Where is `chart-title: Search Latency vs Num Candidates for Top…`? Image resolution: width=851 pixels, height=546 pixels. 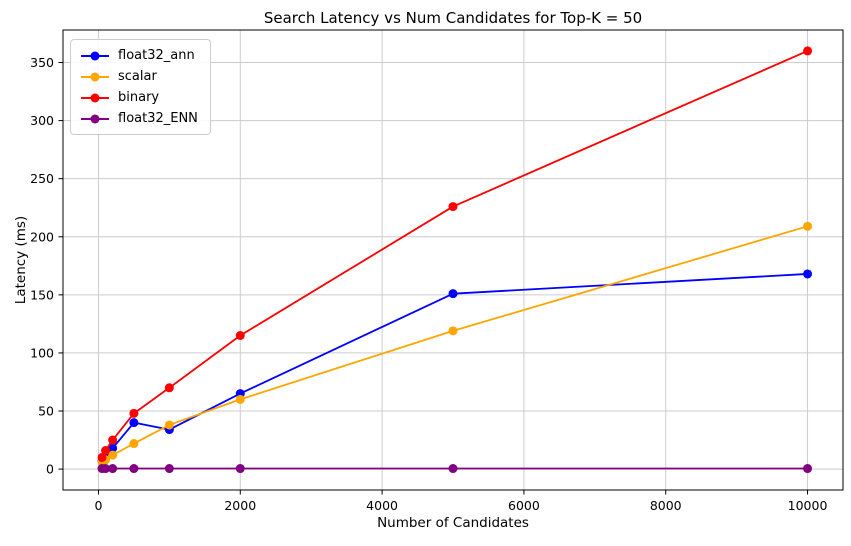
chart-title: Search Latency vs Num Candidates for Top… is located at coordinates (453, 18).